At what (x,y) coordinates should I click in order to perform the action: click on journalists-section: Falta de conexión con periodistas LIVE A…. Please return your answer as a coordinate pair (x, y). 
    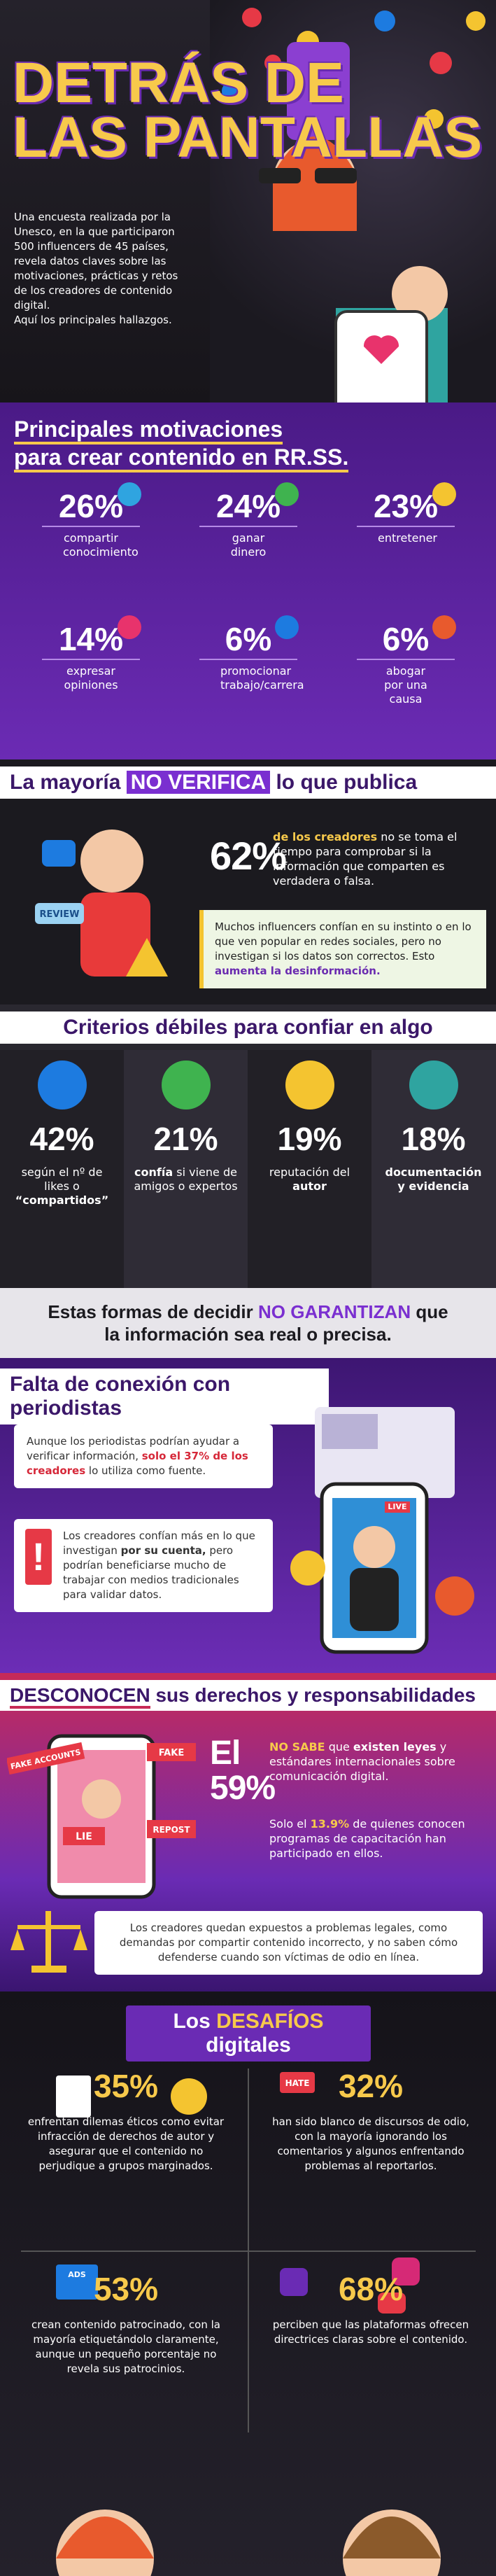
    Looking at the image, I should click on (248, 1515).